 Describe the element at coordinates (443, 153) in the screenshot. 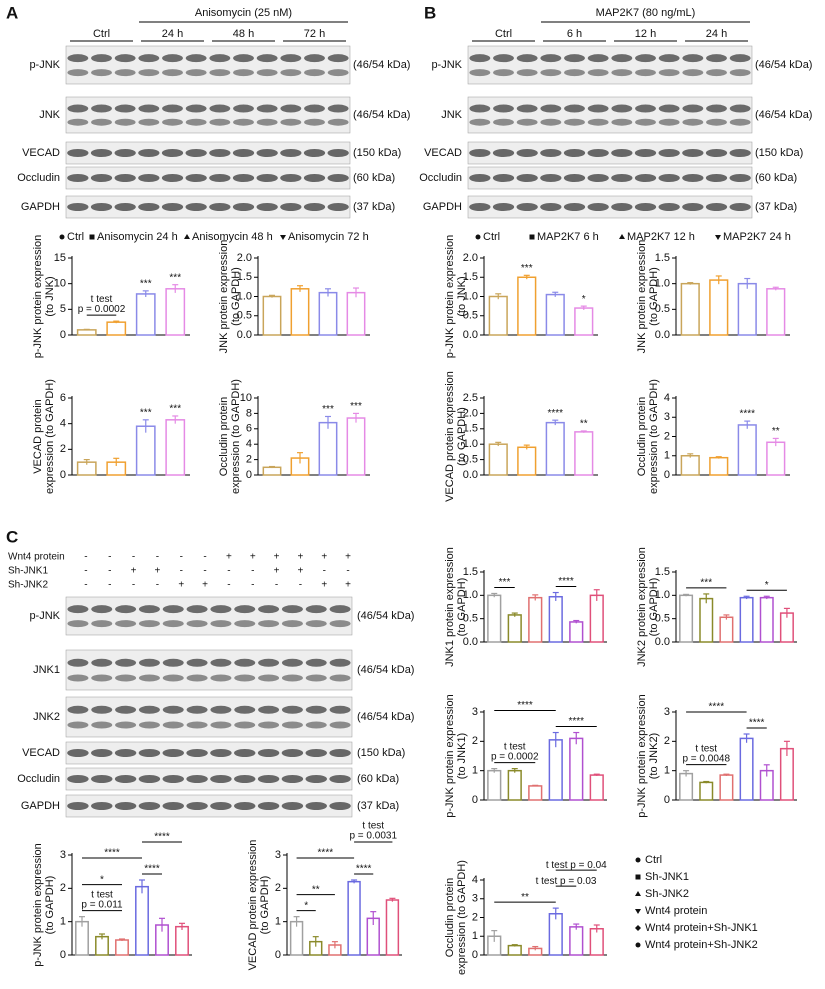

I see `blot-row-label: VECAD` at that location.